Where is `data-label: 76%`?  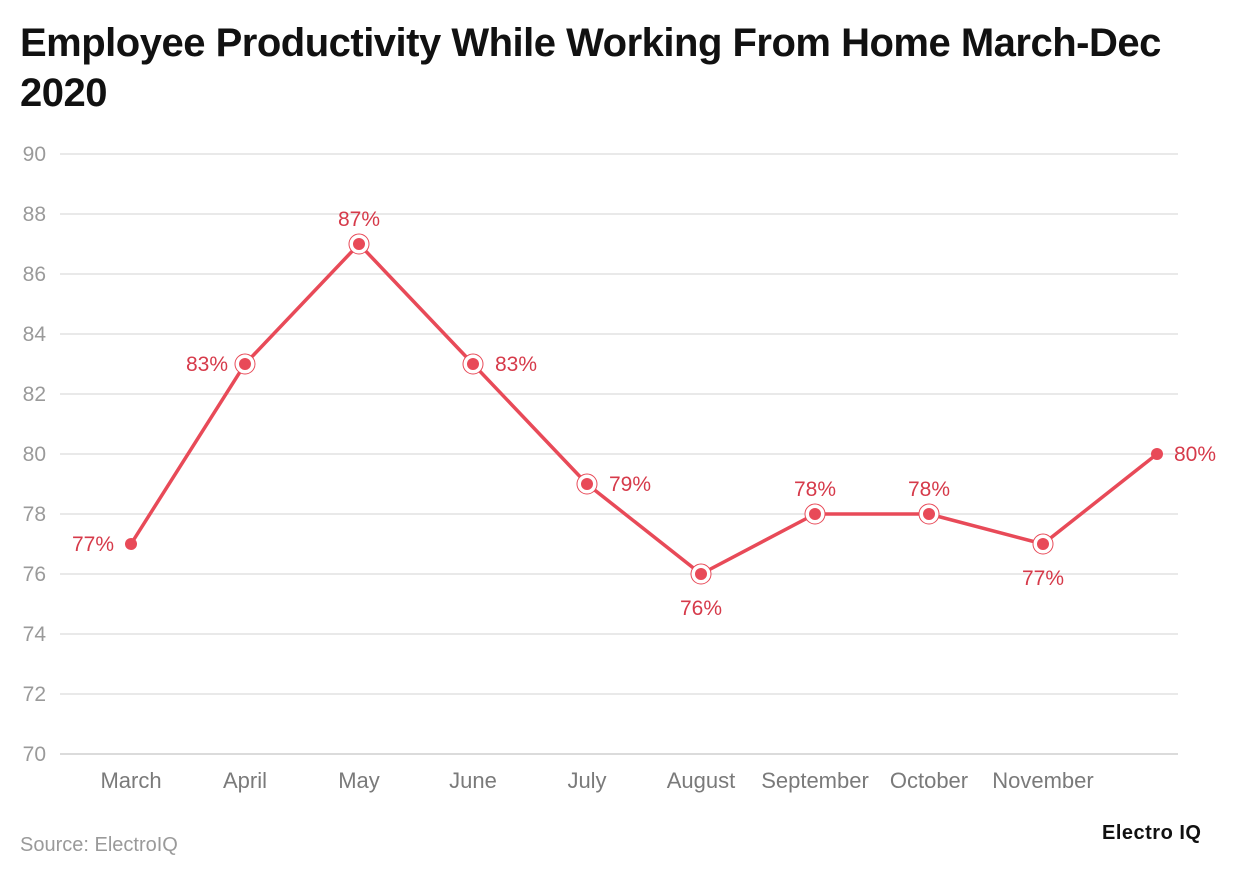
data-label: 76% is located at coordinates (701, 608).